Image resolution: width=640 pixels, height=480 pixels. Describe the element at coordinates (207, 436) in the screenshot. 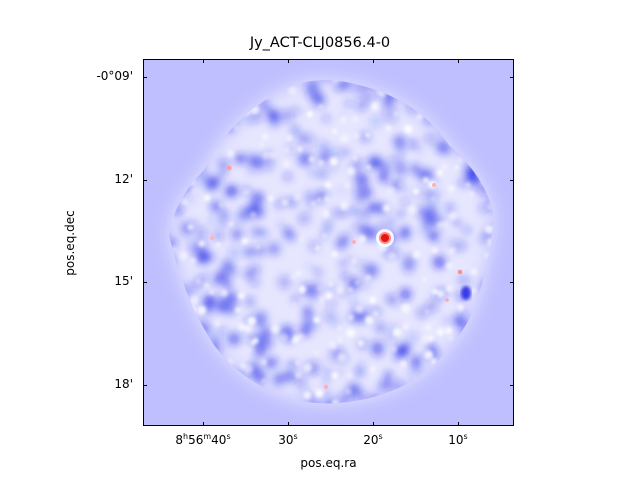

I see `x-tick-minutes-unit: m` at that location.